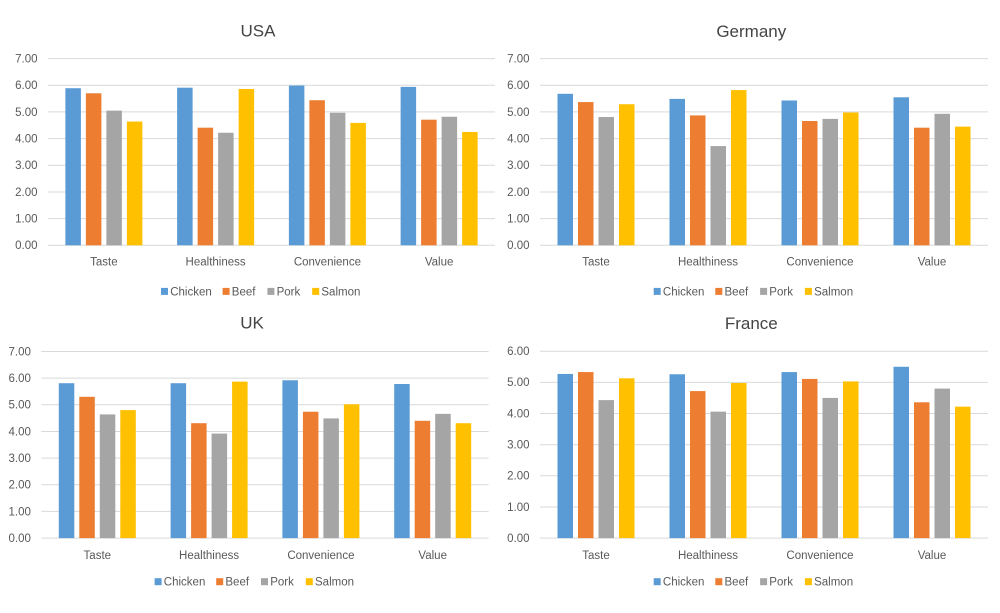  Describe the element at coordinates (259, 31) in the screenshot. I see `svg-text: USA` at that location.